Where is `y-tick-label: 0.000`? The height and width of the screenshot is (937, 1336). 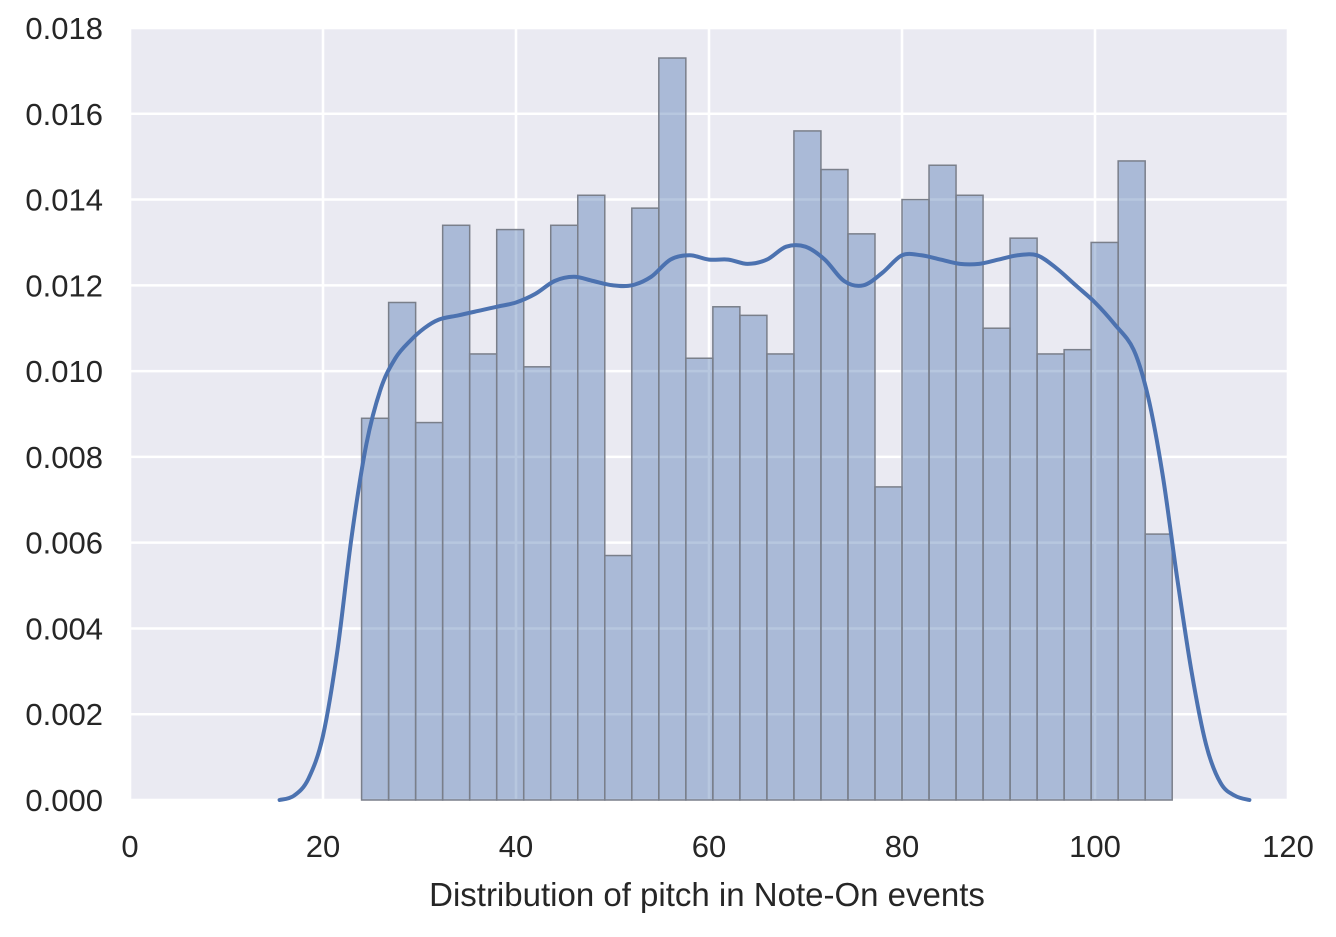
y-tick-label: 0.000 is located at coordinates (64, 800).